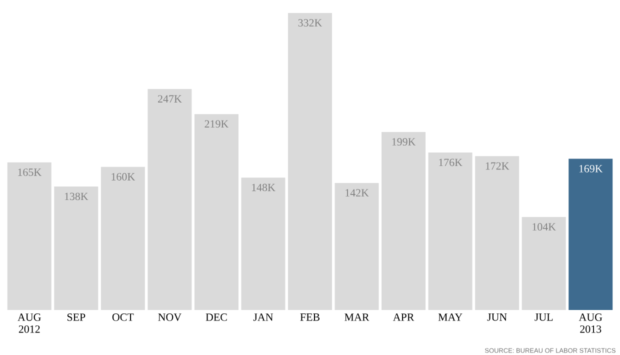 This screenshot has height=355, width=620. What do you see at coordinates (310, 23) in the screenshot?
I see `data-label: 332K` at bounding box center [310, 23].